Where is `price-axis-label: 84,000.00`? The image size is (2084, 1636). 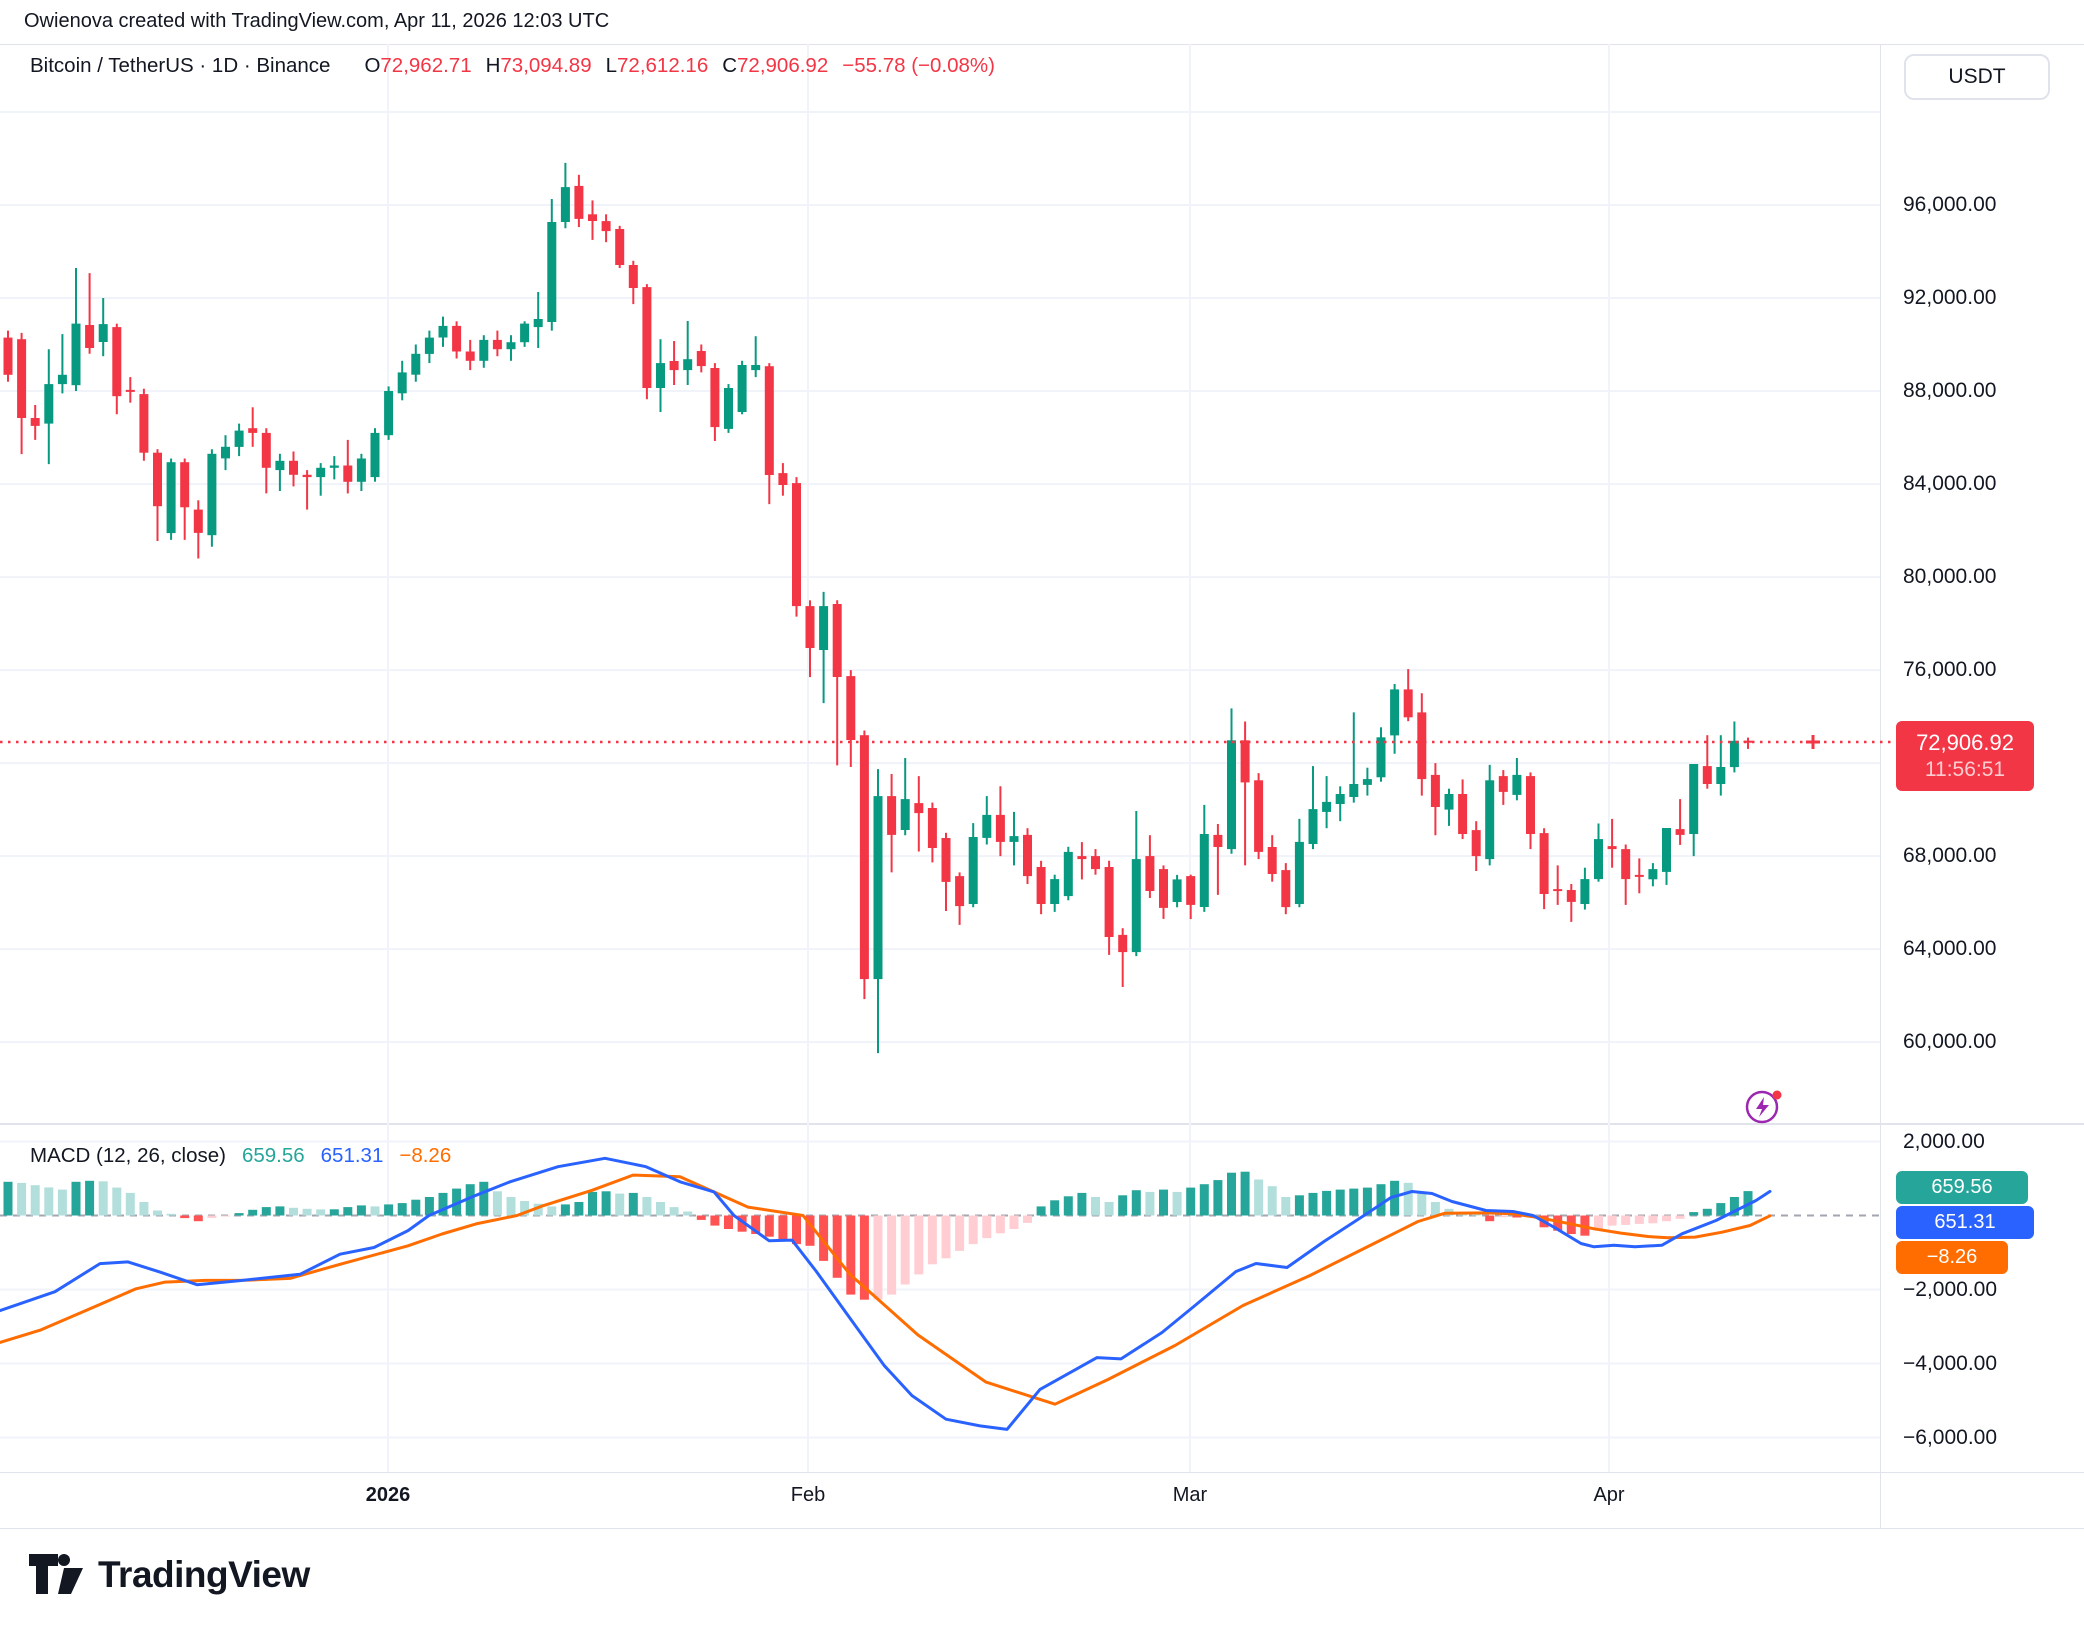
price-axis-label: 84,000.00 is located at coordinates (1950, 484).